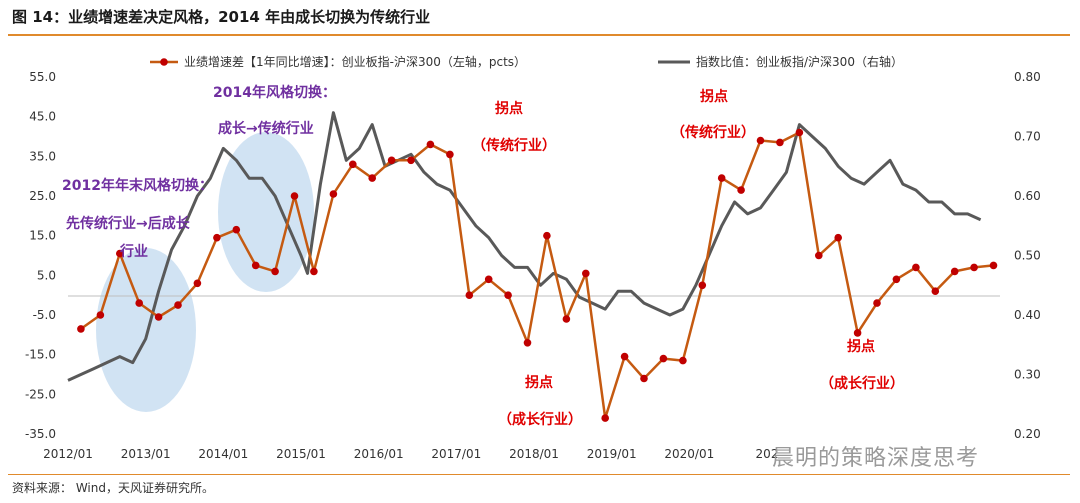 Image resolution: width=1080 pixels, height=503 pixels. Describe the element at coordinates (221, 17) in the screenshot. I see `figure-title: 图 14：业绩增速差决定风格，2014 年由成长切换为传统行业` at that location.